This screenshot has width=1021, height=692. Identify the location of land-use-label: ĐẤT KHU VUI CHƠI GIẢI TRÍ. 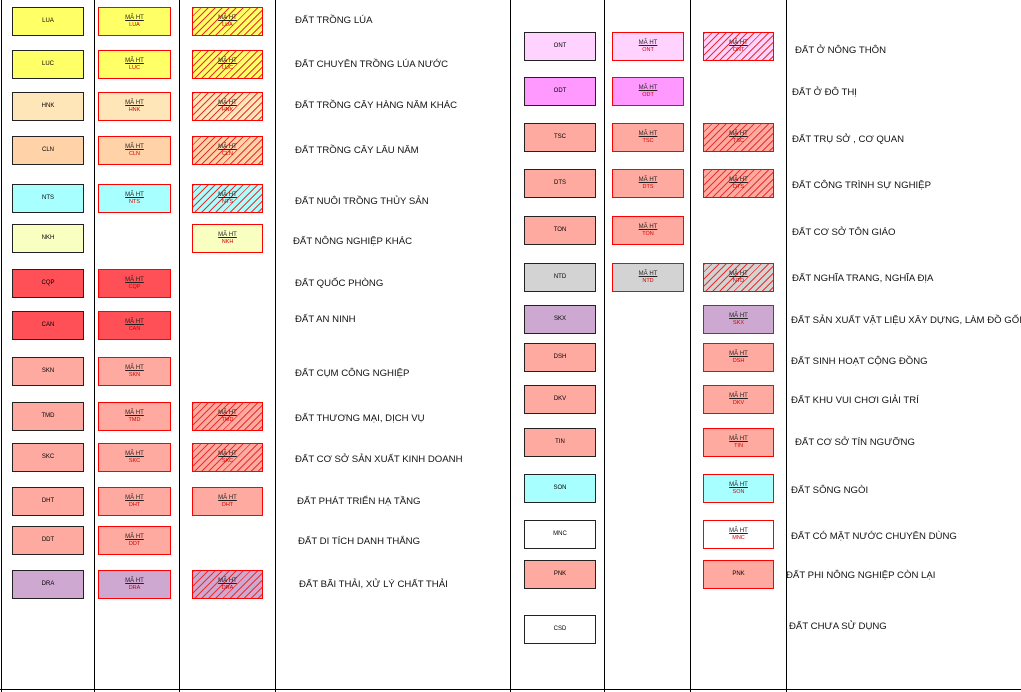
(855, 400).